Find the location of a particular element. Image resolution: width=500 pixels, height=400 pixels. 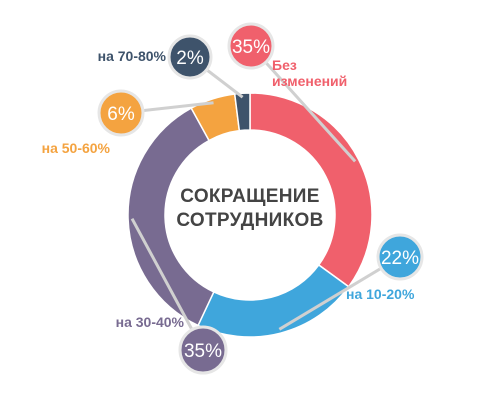

category-label-1-line-2: изменений is located at coordinates (309, 81).